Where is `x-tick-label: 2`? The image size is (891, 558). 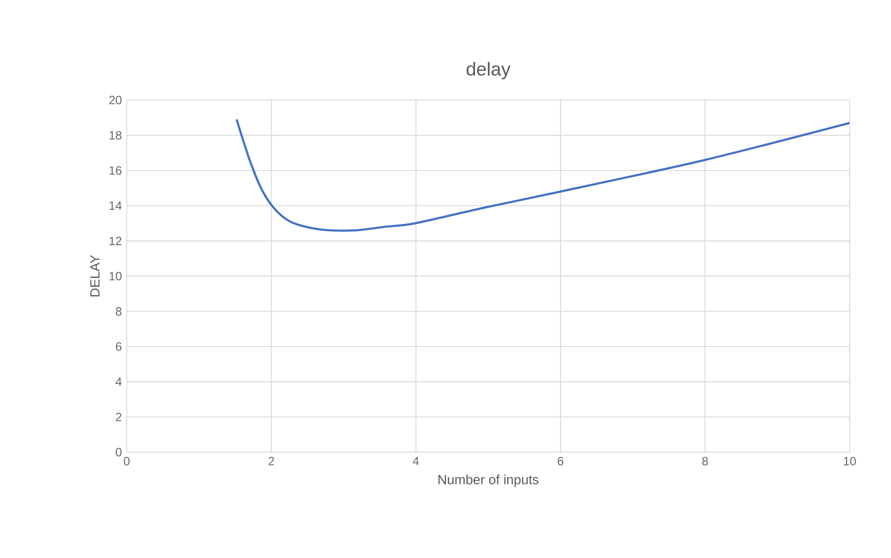 x-tick-label: 2 is located at coordinates (271, 461).